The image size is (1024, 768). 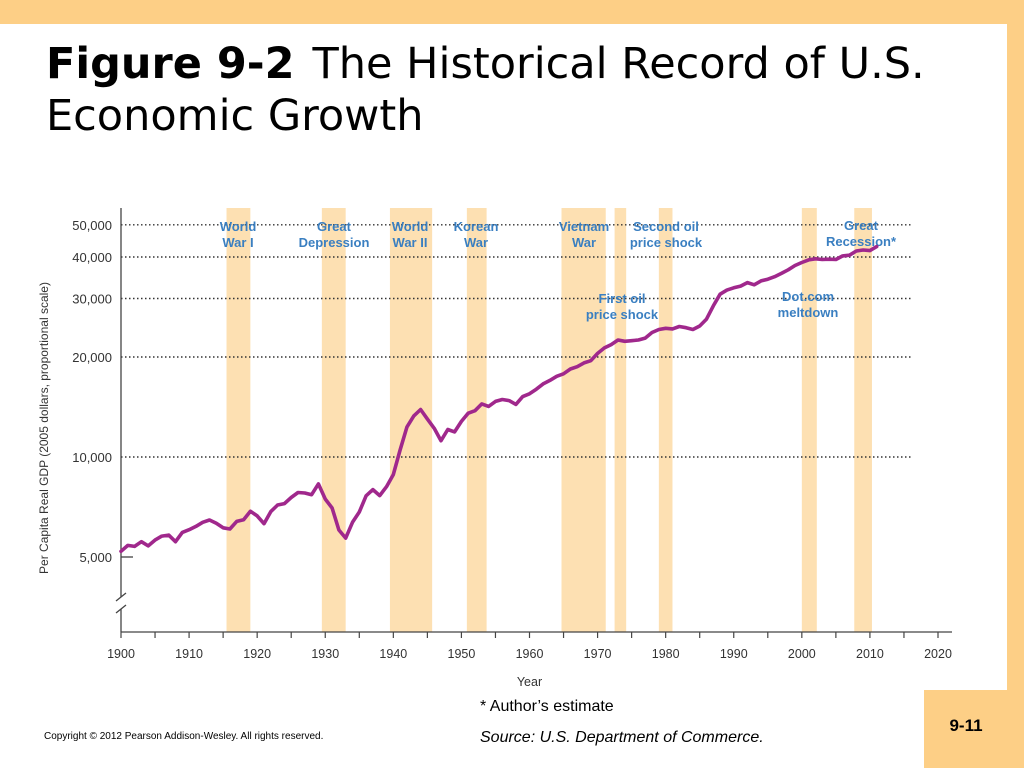 I want to click on source-note: Source: U.S. Department of Commerce., so click(x=622, y=737).